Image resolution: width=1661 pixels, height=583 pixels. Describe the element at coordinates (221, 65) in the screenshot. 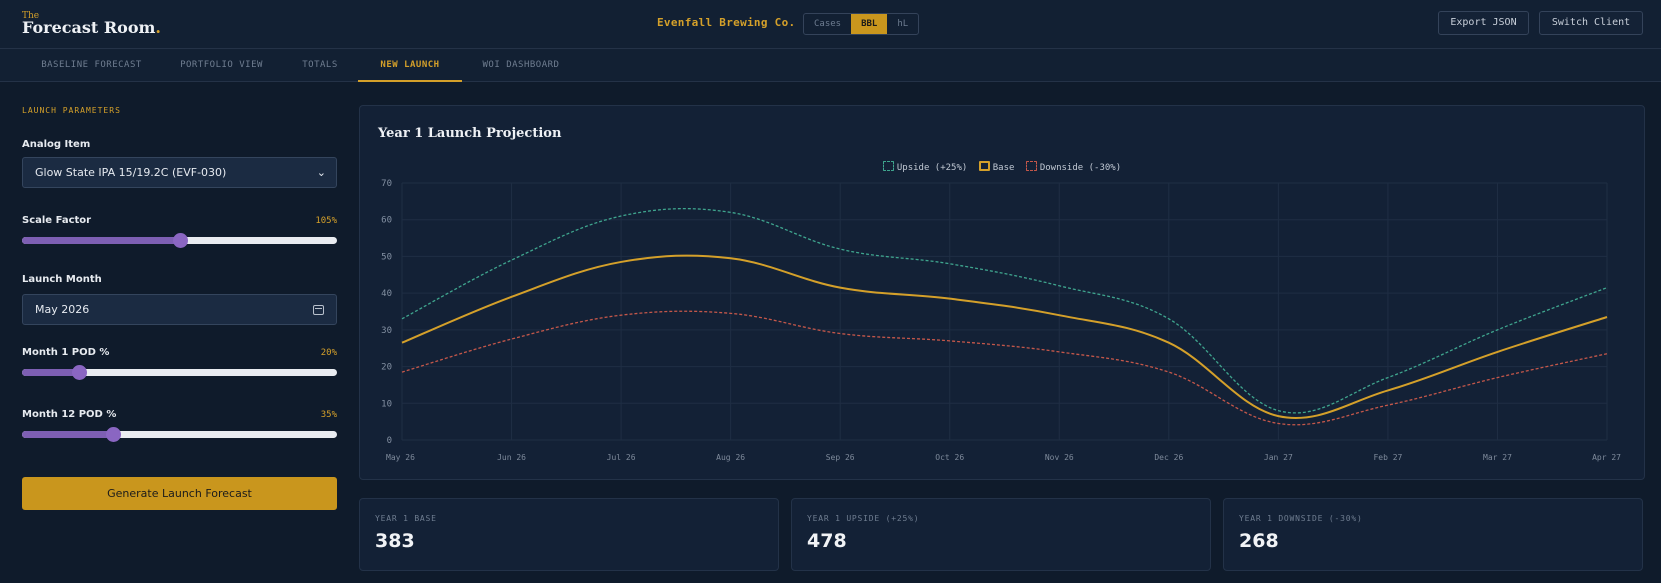

I see `tab-portfolio-view: PORTFOLIO VIEW` at that location.